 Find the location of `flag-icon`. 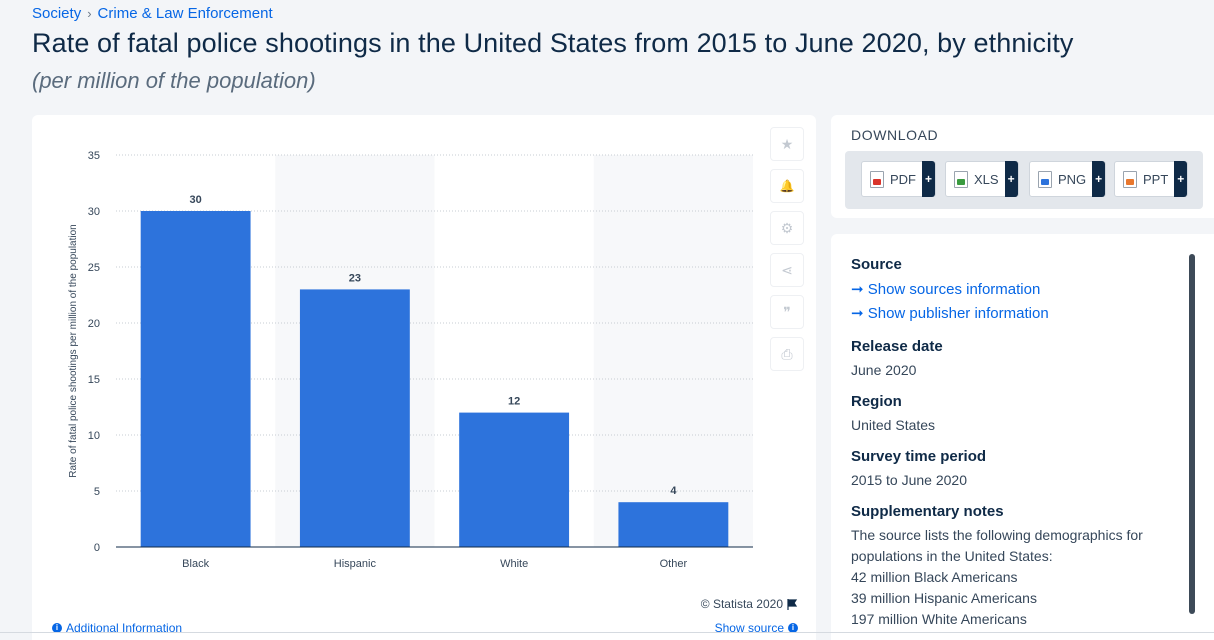

flag-icon is located at coordinates (792, 604).